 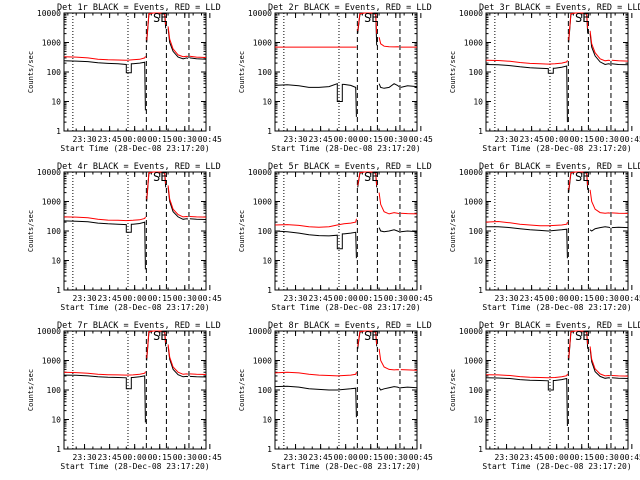 I want to click on y-tick-label: 1000, so click(x=473, y=202).